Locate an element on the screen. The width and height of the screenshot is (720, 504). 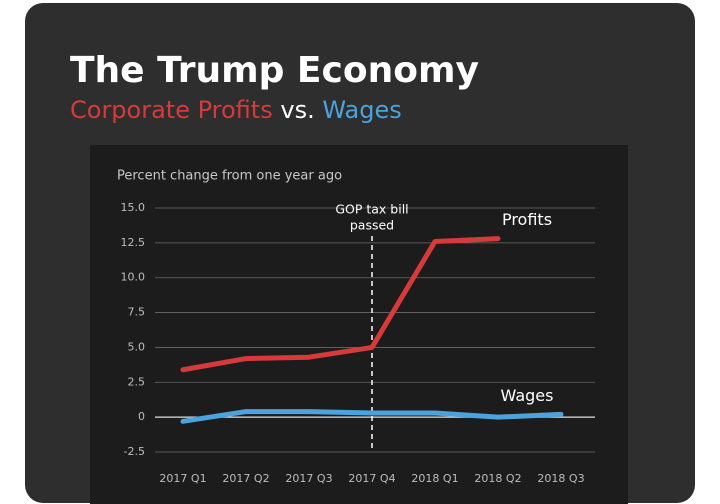
x-tick-label: 2017 Q2 is located at coordinates (245, 478).